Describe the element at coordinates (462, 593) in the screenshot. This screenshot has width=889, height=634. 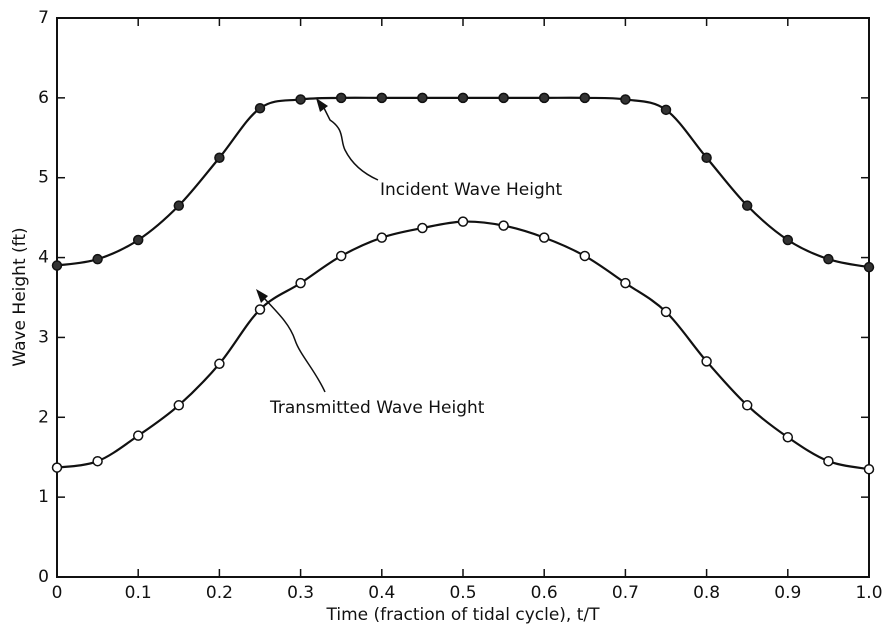
I see `x-tick-label: 0.5` at that location.